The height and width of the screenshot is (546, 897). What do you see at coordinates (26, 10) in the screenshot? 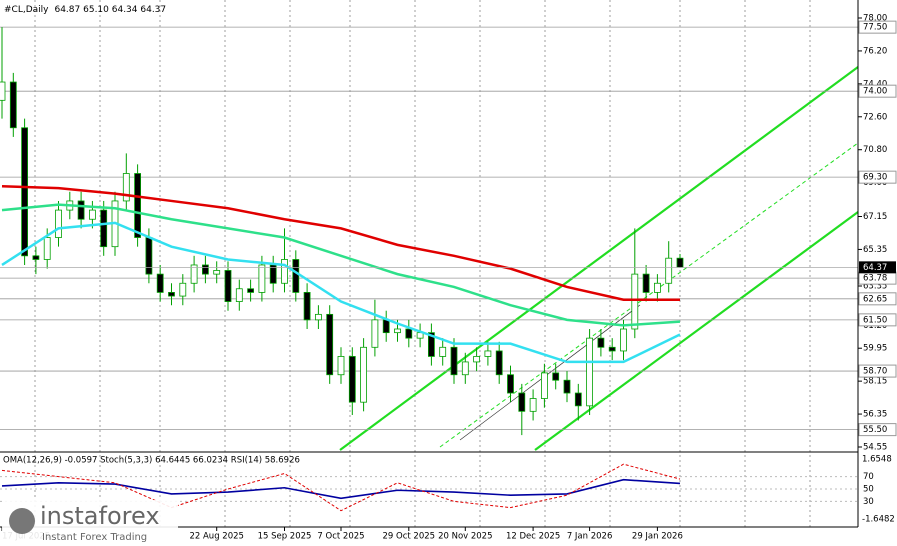
I see `symbol: #CL,Daily` at bounding box center [26, 10].